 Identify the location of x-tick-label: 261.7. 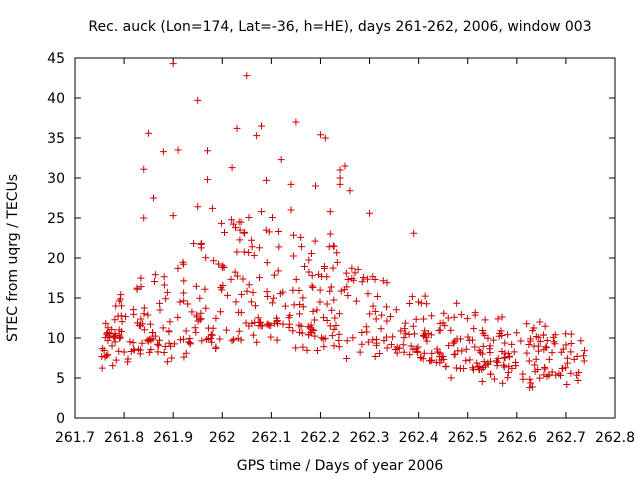
(75, 438).